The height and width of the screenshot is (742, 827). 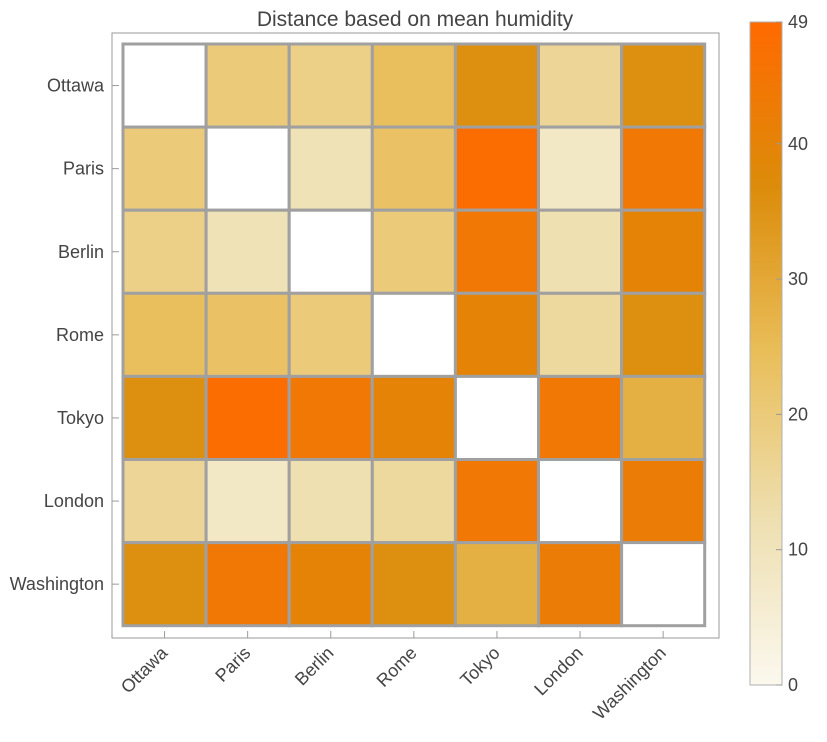 I want to click on heatmap-cell-paris-tokyo, so click(x=496, y=168).